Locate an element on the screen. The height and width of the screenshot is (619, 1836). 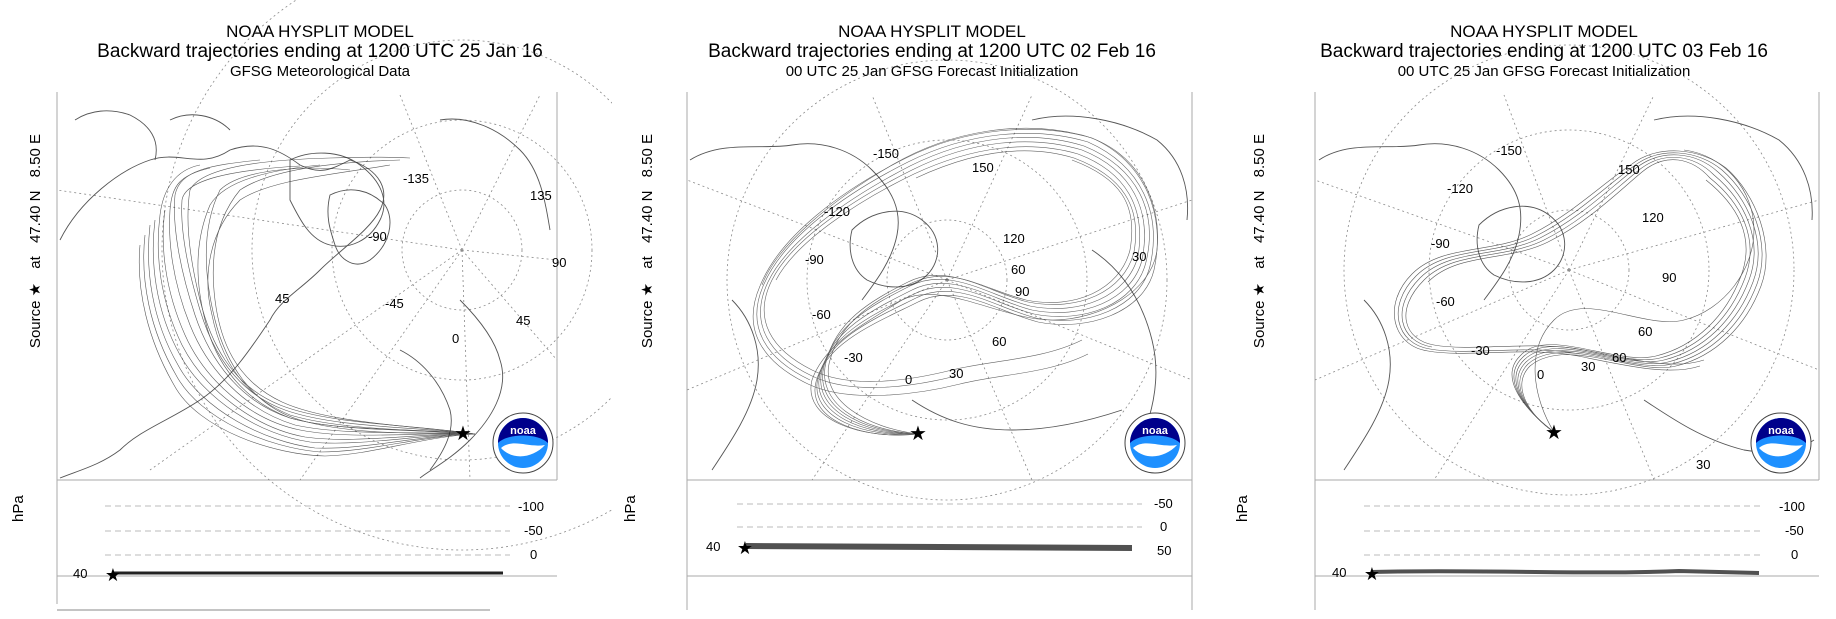
meridian-label: 135 is located at coordinates (541, 195).